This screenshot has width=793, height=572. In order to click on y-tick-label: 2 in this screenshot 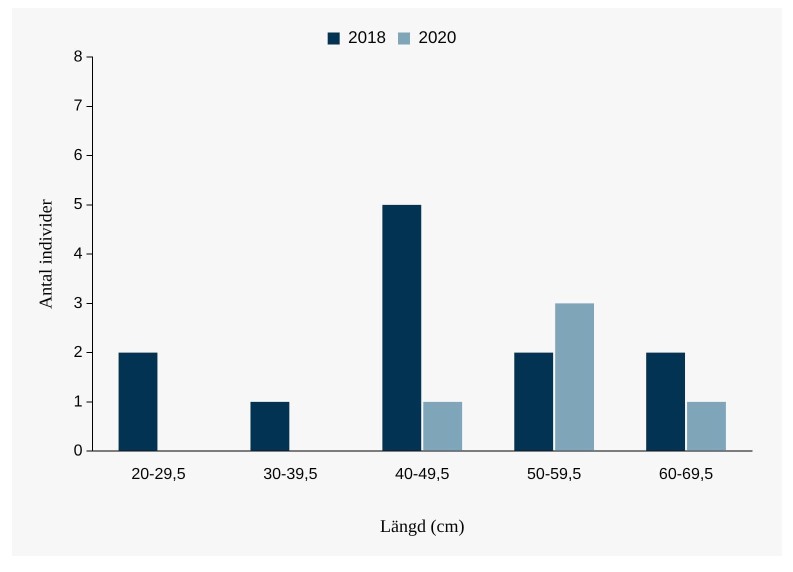, I will do `click(78, 353)`.